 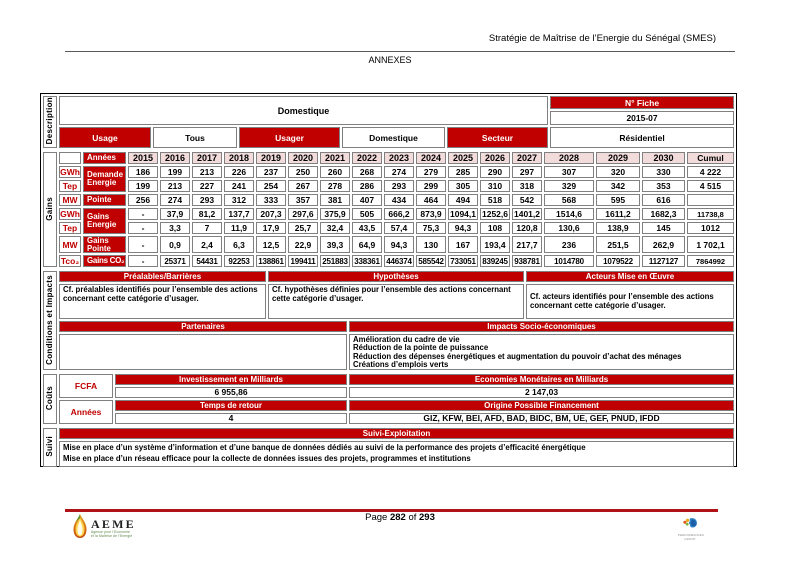 What do you see at coordinates (663, 228) in the screenshot?
I see `gains-value-cell: 145` at bounding box center [663, 228].